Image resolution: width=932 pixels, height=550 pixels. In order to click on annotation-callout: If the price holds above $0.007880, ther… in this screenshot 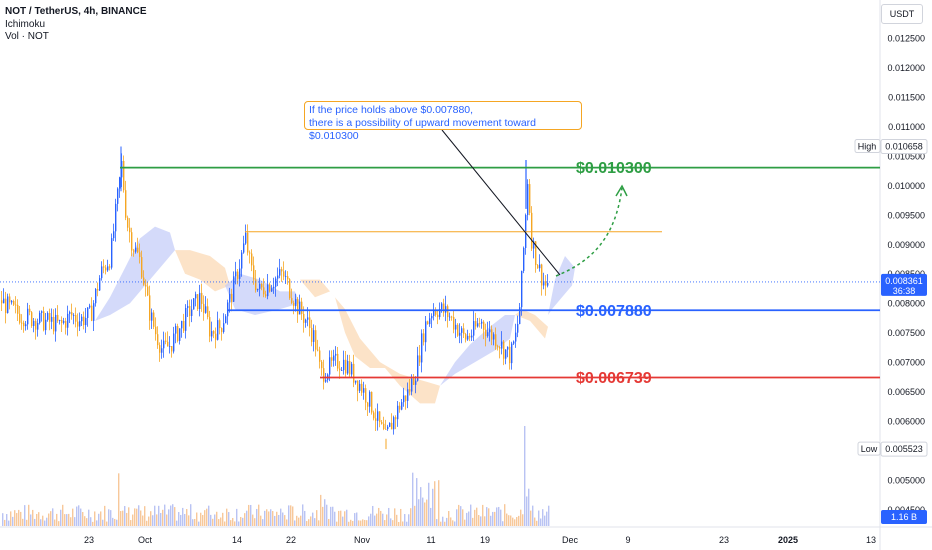, I will do `click(443, 121)`.